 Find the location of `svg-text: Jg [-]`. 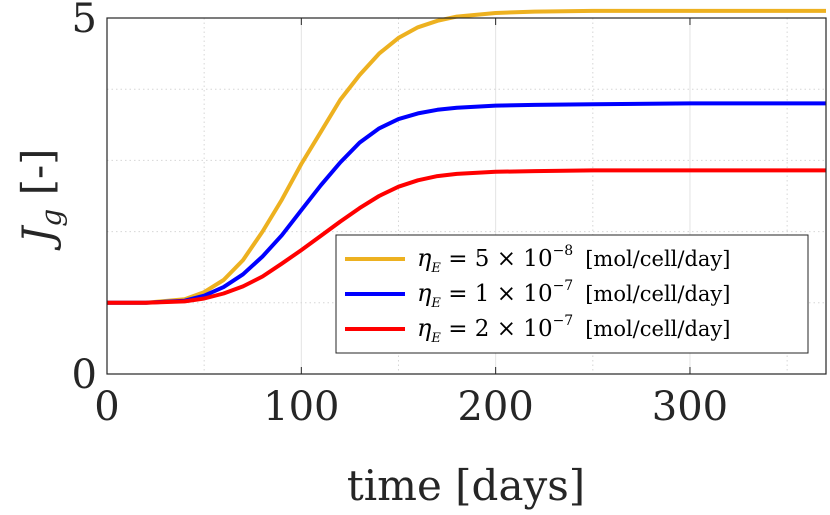

svg-text: Jg [-] is located at coordinates (40, 199).